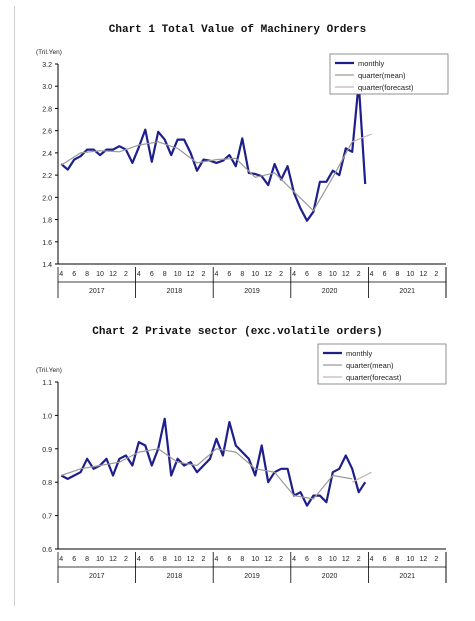 Image resolution: width=475 pixels, height=621 pixels. Describe the element at coordinates (47, 550) in the screenshot. I see `y-tick-label: 0.6` at that location.